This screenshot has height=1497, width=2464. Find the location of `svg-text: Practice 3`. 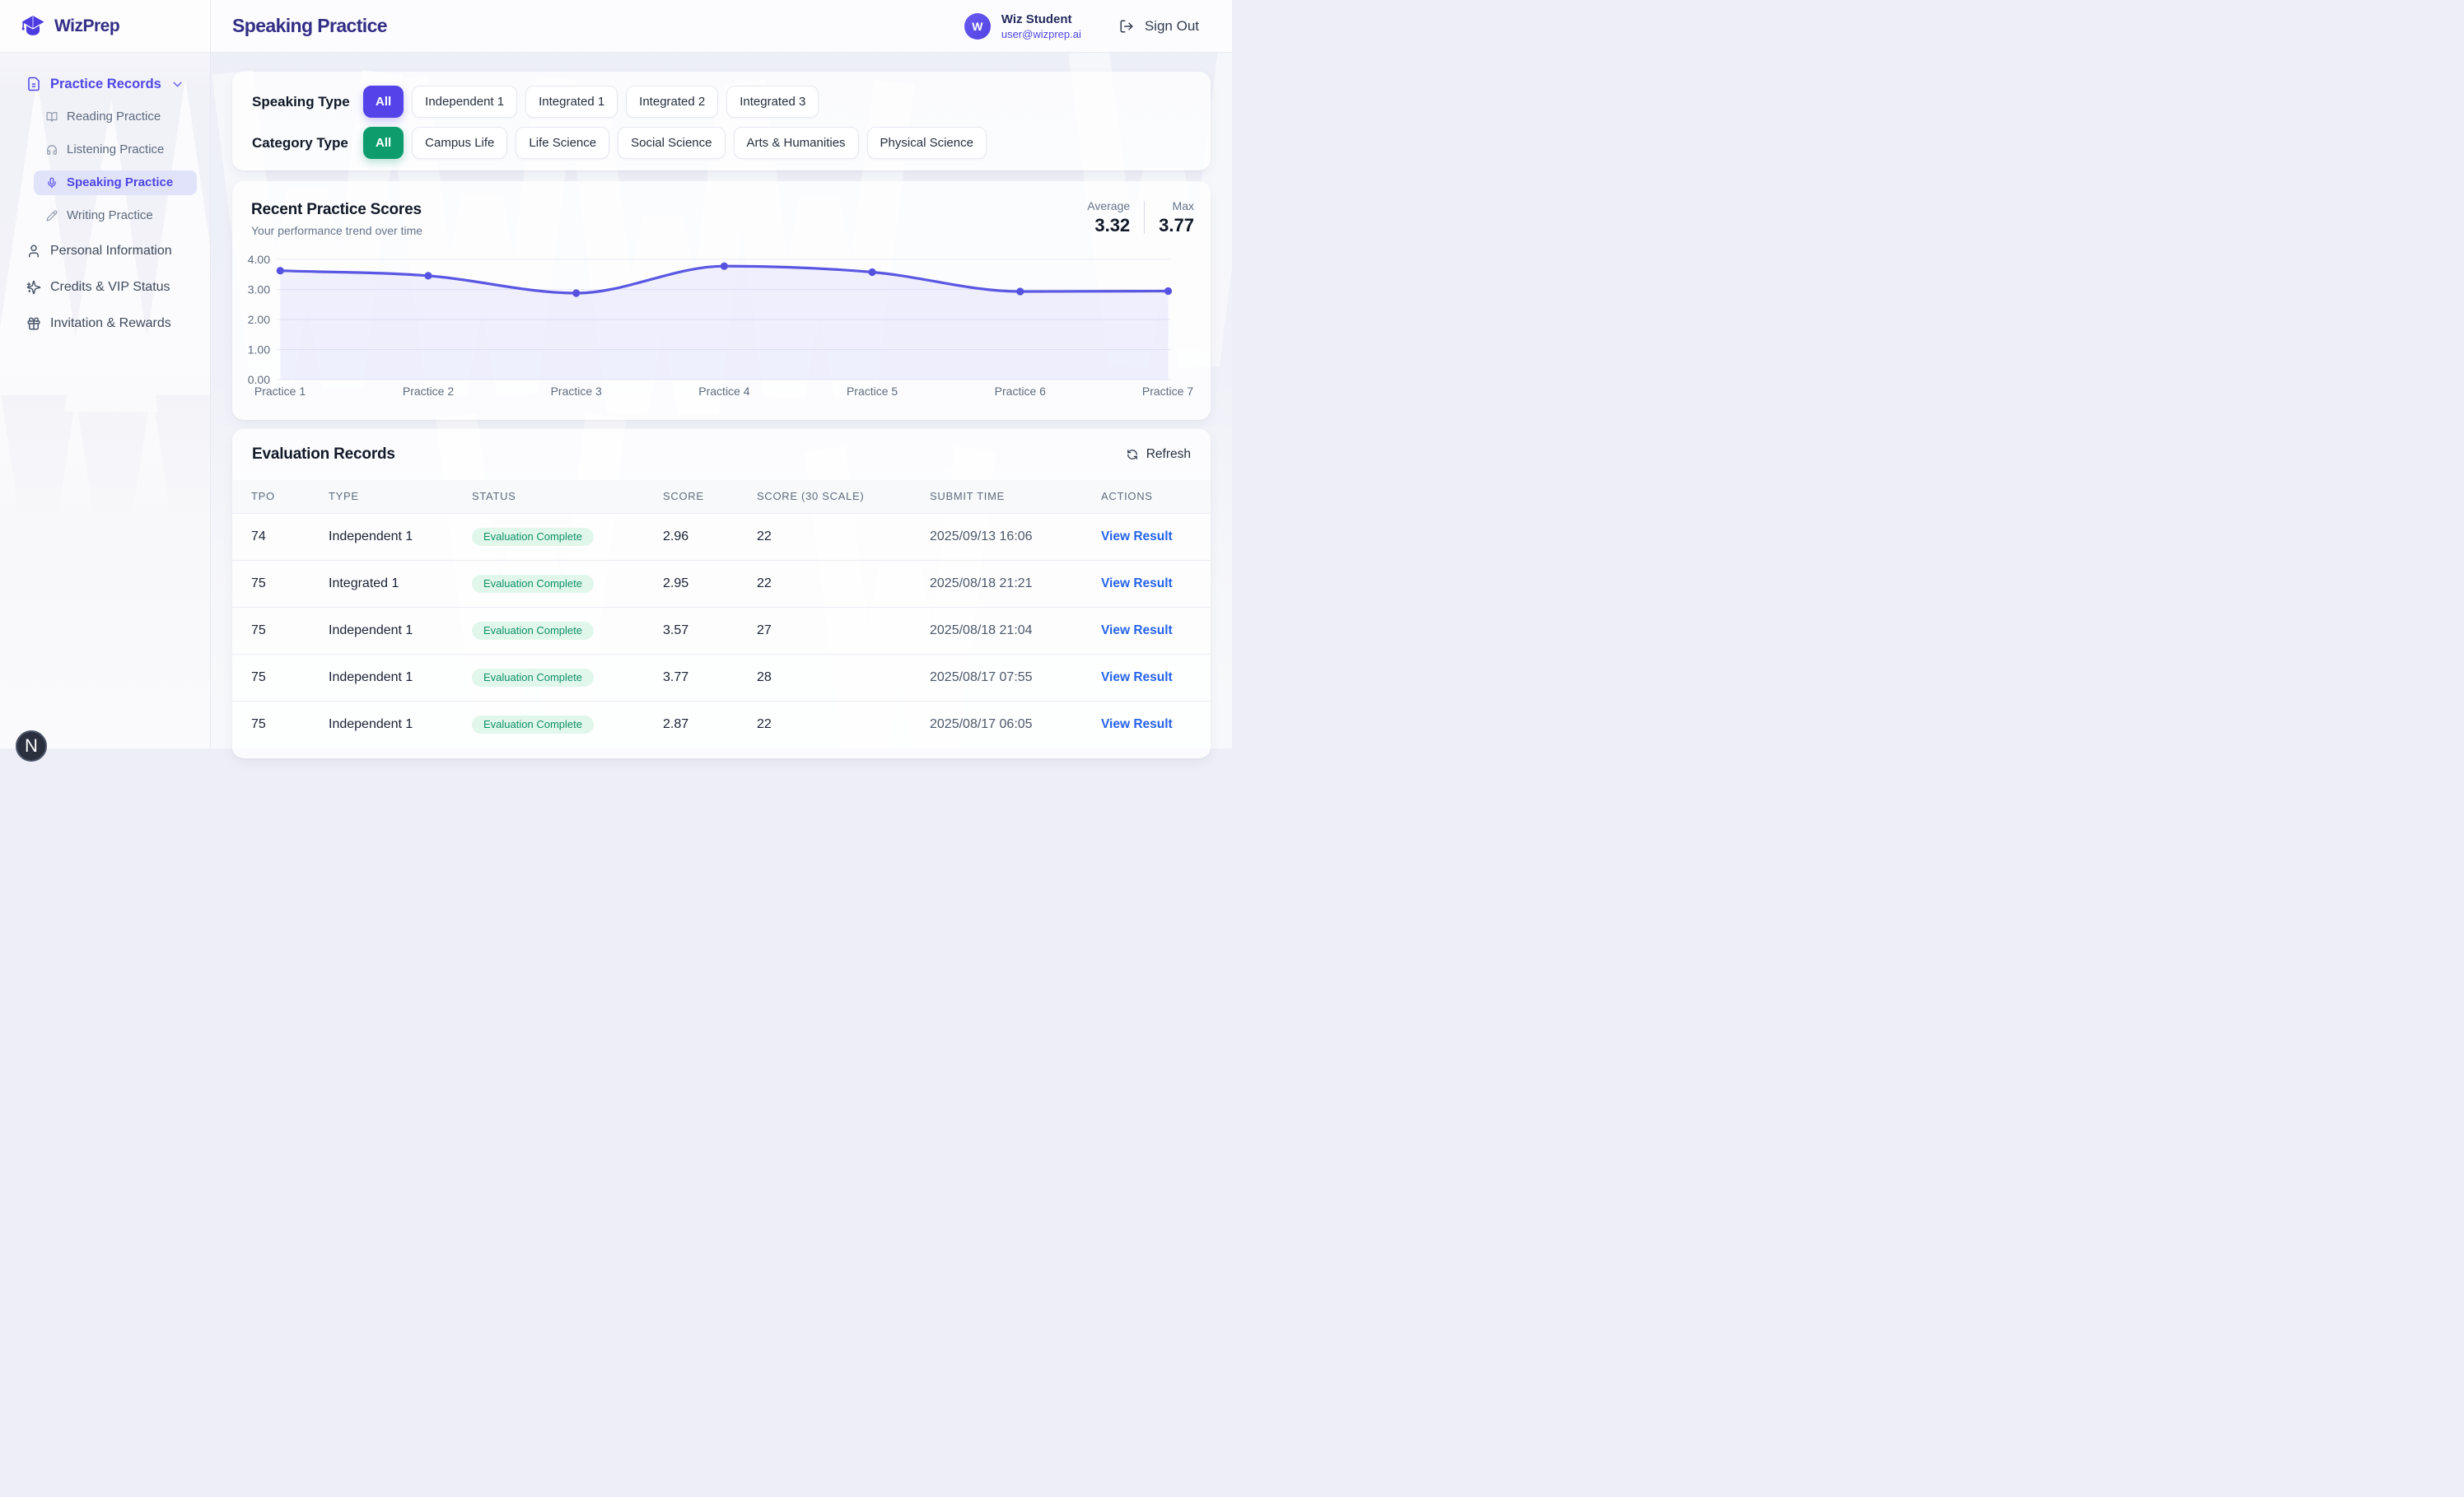

svg-text: Practice 3 is located at coordinates (576, 392).